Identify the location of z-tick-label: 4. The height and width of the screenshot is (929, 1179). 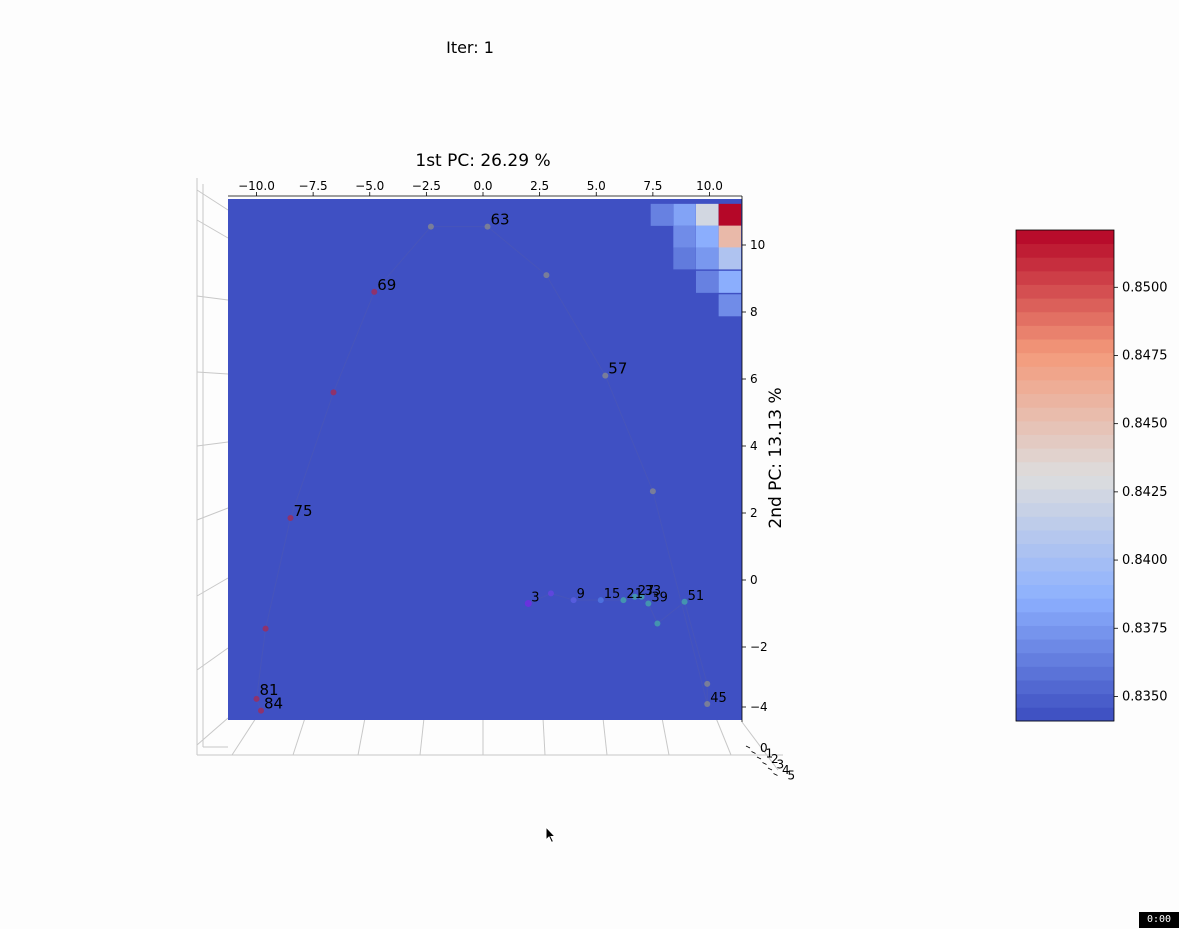
(786, 770).